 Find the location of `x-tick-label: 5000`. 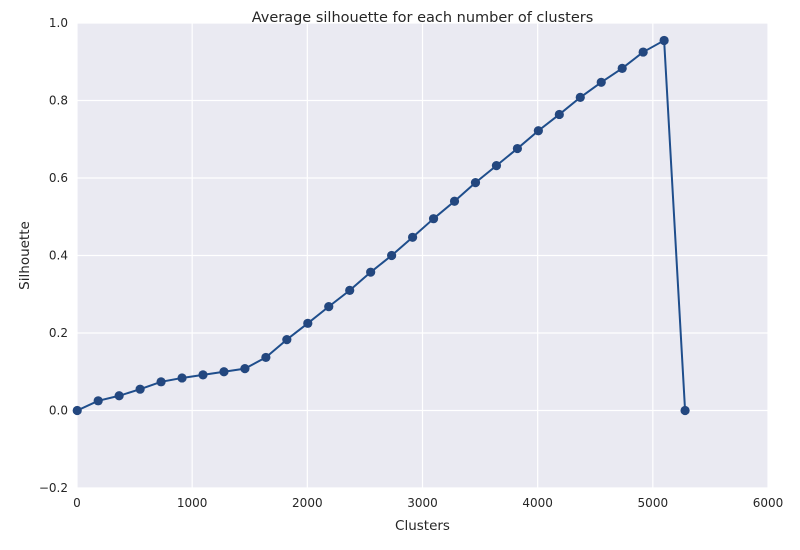

x-tick-label: 5000 is located at coordinates (653, 503).